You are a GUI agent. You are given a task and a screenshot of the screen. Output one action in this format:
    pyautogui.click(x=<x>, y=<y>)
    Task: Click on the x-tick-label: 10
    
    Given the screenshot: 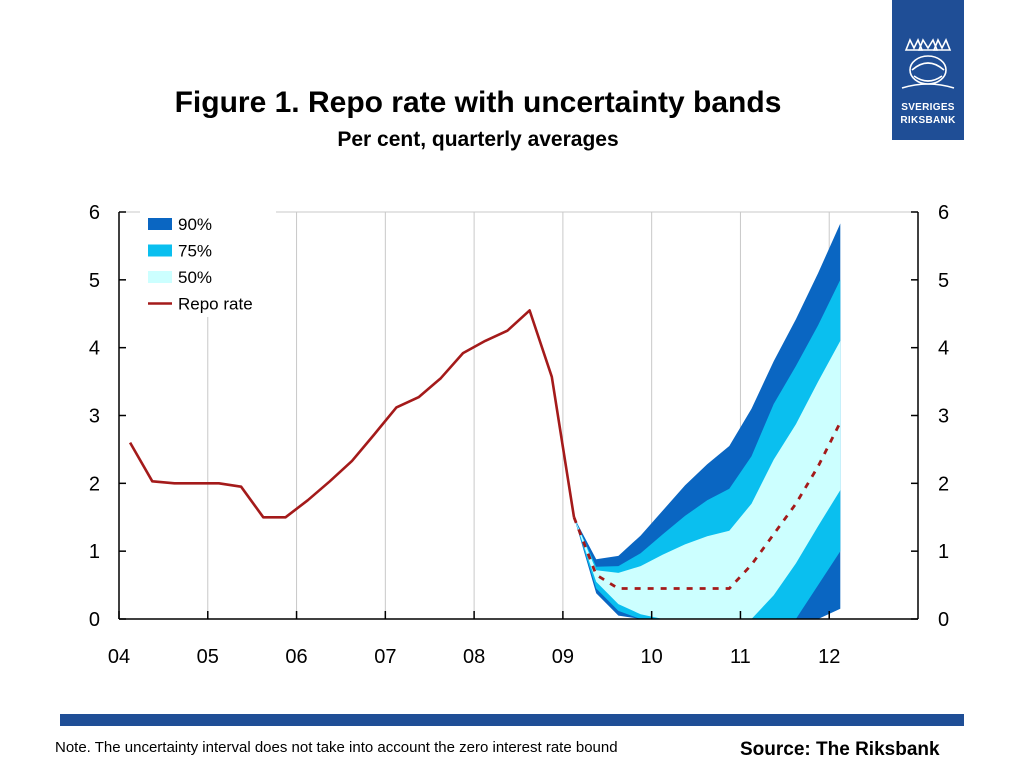 What is the action you would take?
    pyautogui.click(x=652, y=657)
    